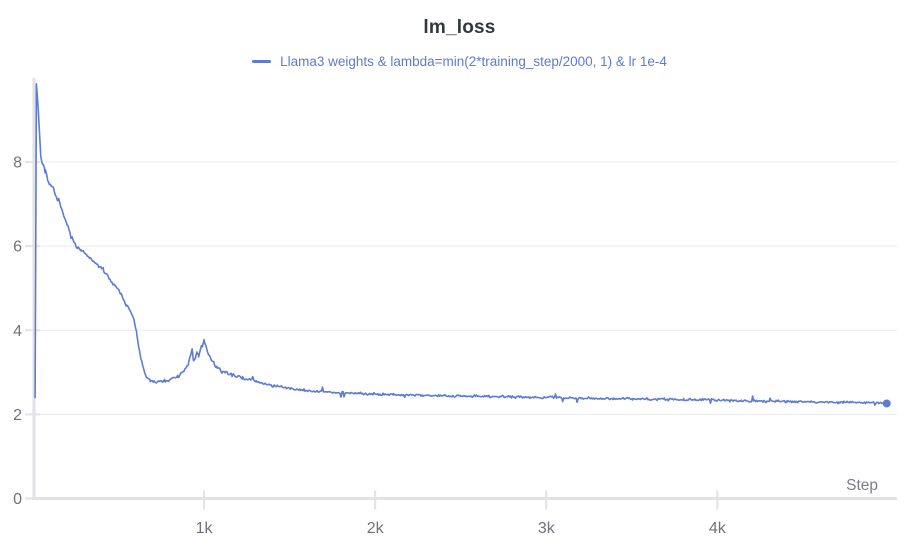 This screenshot has width=919, height=552. What do you see at coordinates (205, 528) in the screenshot?
I see `x-tick-label: 1k` at bounding box center [205, 528].